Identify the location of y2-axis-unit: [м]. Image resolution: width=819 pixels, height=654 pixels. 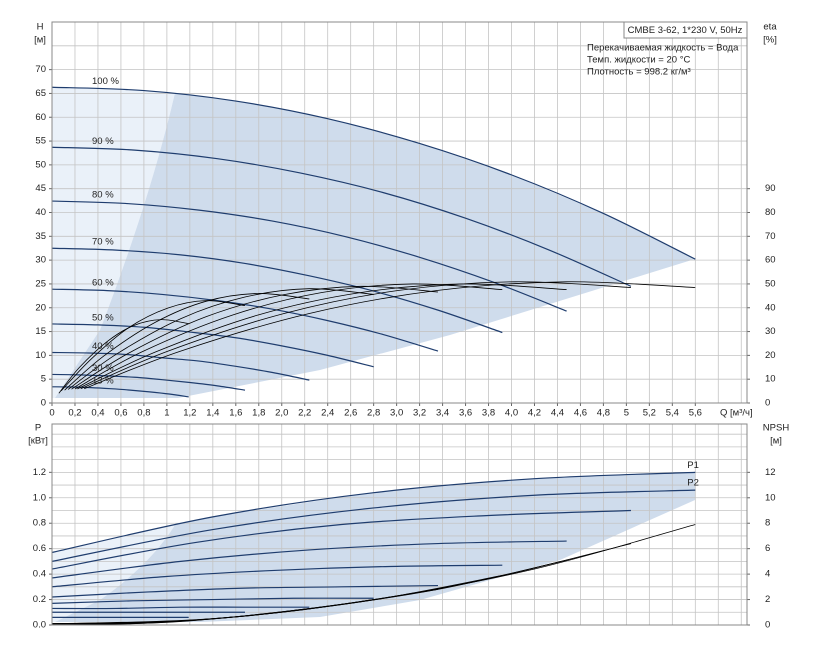
(776, 441).